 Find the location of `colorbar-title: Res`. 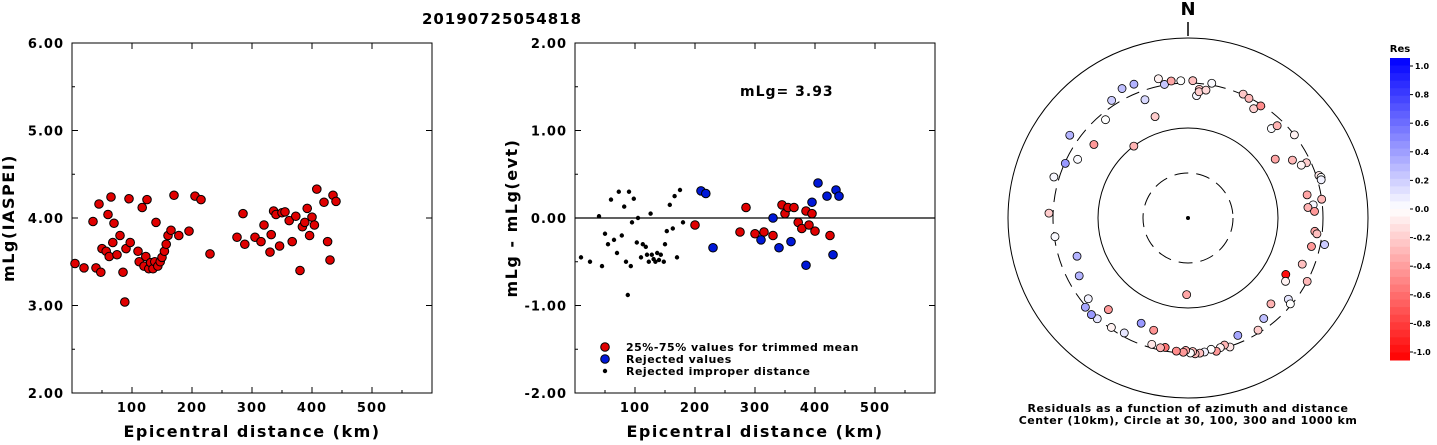

colorbar-title: Res is located at coordinates (1400, 49).